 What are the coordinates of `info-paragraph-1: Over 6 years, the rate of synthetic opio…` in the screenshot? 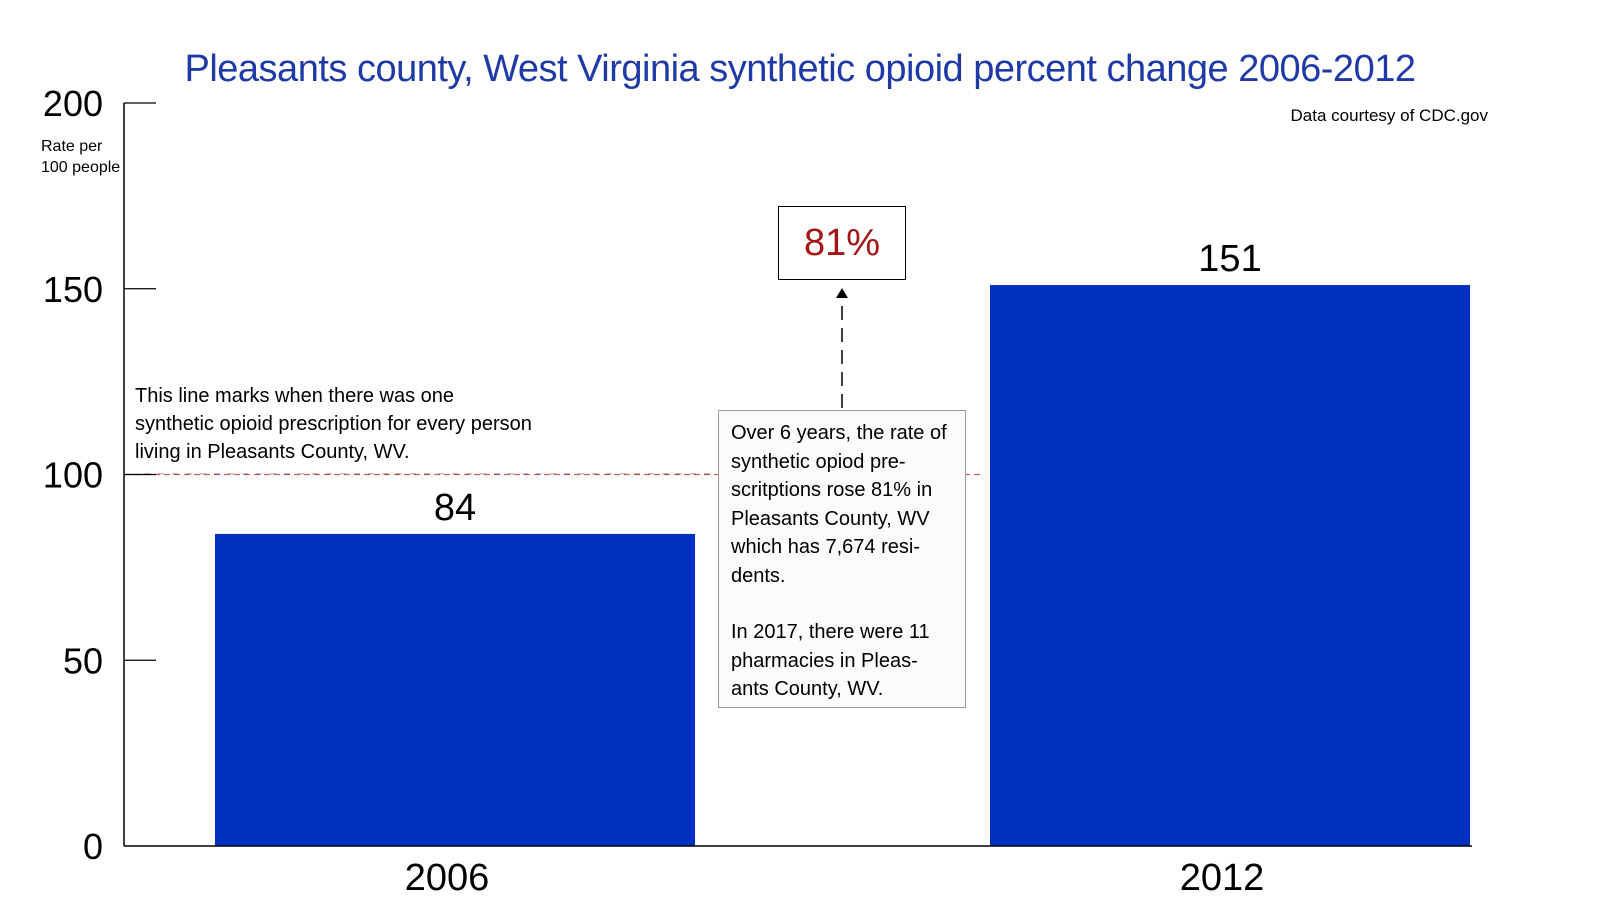 It's located at (839, 504).